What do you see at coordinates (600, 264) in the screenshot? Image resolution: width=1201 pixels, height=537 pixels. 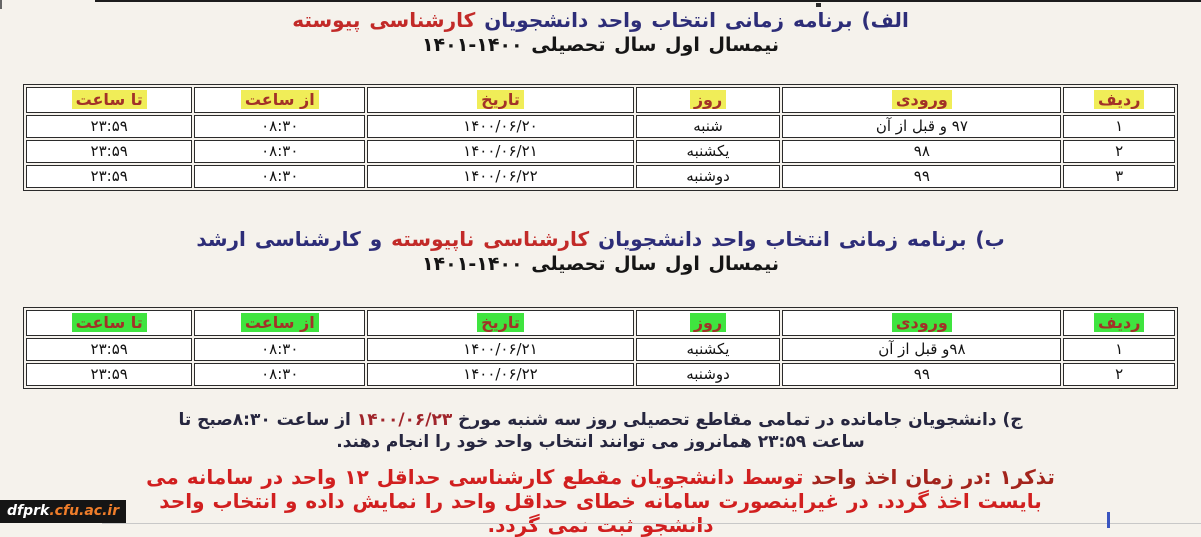 I see `section-b-subtitle: نیمسال اول سال تحصیلی ۱۴۰۰-۱۴۰۱` at bounding box center [600, 264].